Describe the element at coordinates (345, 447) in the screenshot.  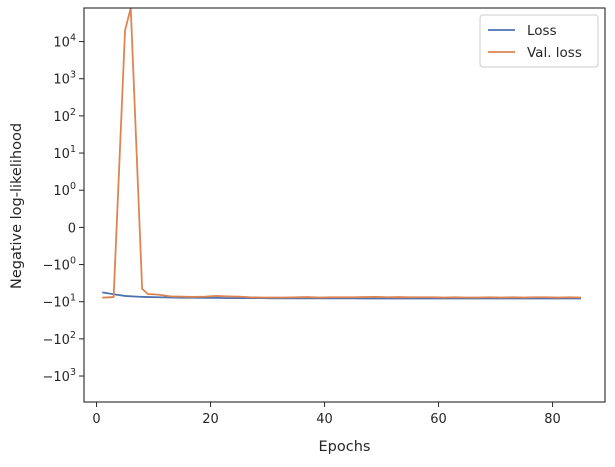
I see `x-axis-label: Epochs` at that location.